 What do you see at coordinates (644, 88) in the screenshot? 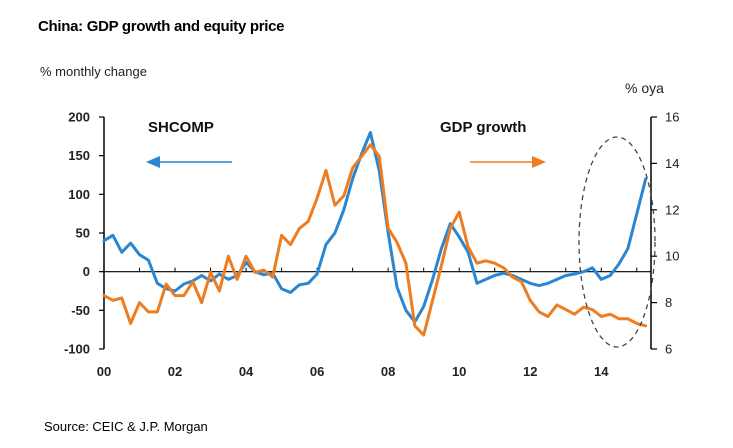
I see `right-axis-label: % oya` at bounding box center [644, 88].